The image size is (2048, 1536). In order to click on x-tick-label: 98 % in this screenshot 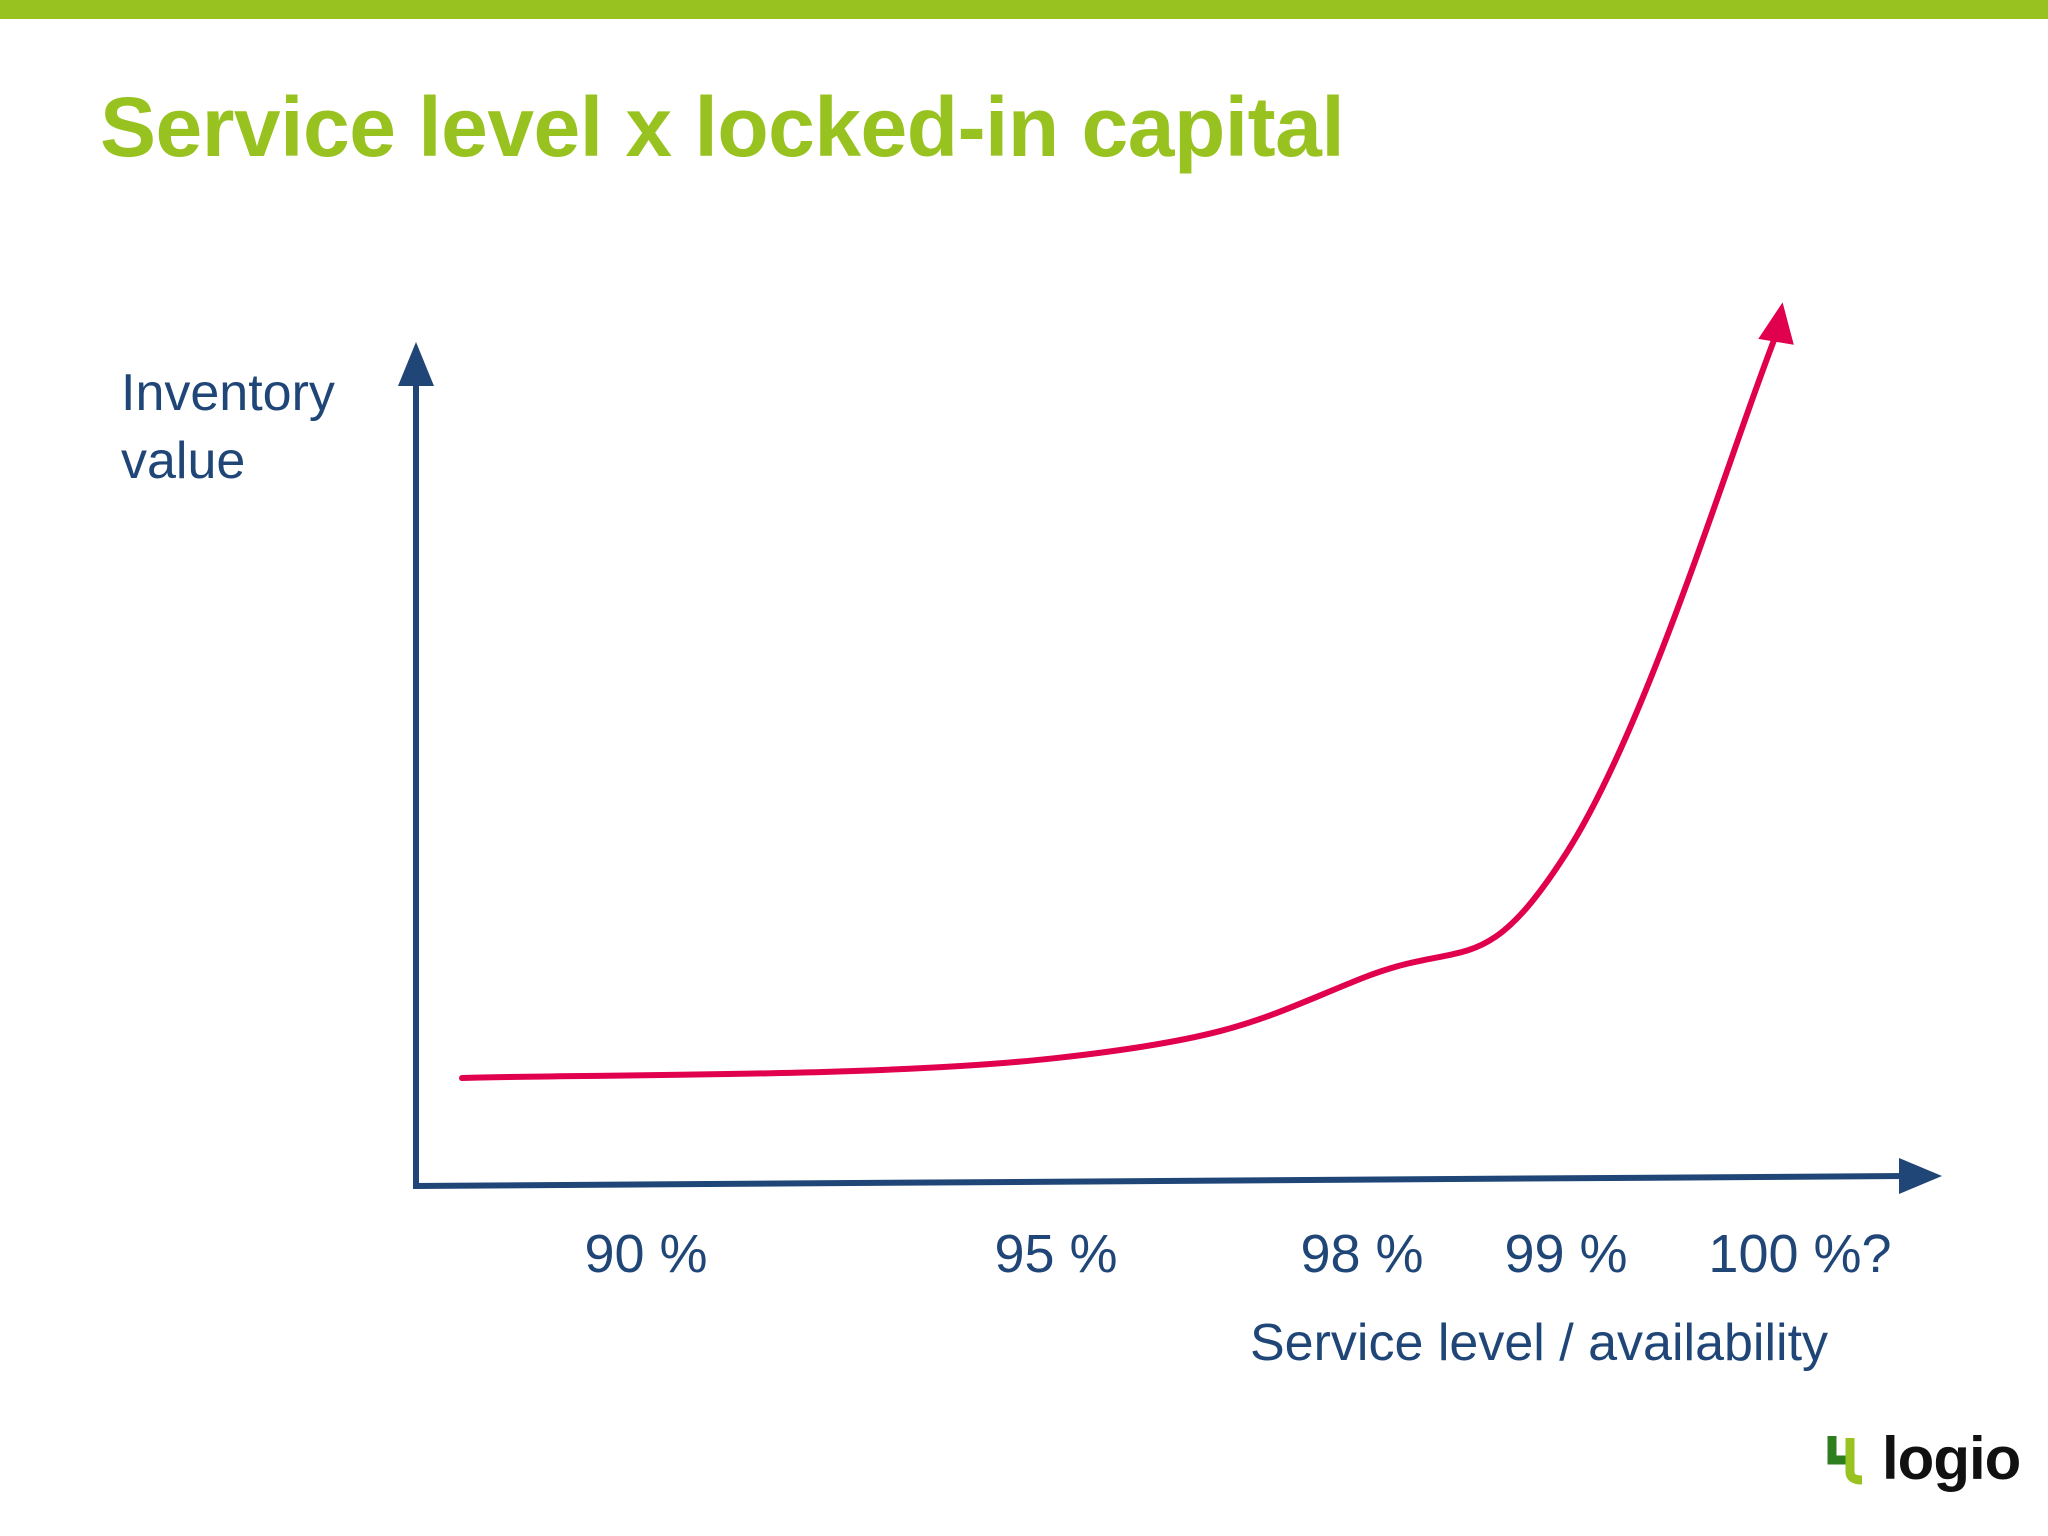, I will do `click(1361, 1254)`.